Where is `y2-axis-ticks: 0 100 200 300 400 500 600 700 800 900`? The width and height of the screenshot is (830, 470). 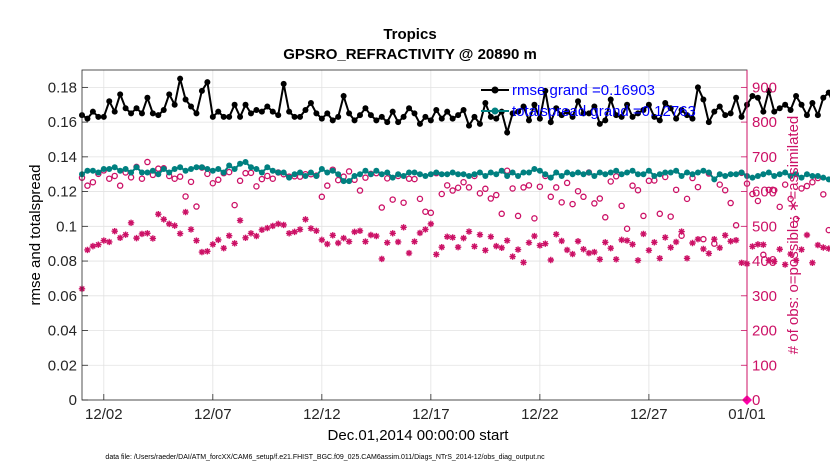
y2-axis-ticks: 0 100 200 300 400 500 600 700 800 900 is located at coordinates (759, 239).